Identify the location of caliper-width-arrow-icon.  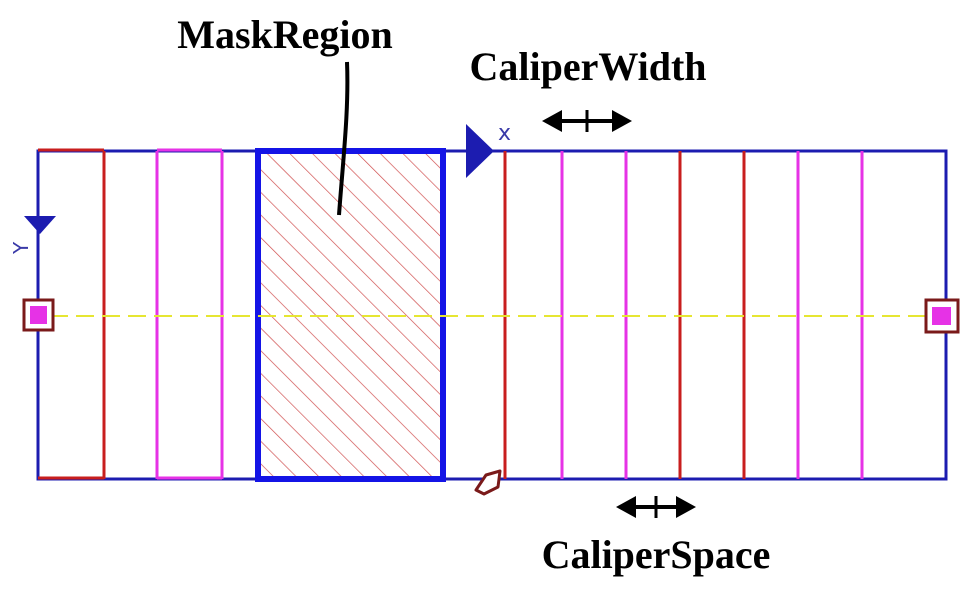
(587, 121).